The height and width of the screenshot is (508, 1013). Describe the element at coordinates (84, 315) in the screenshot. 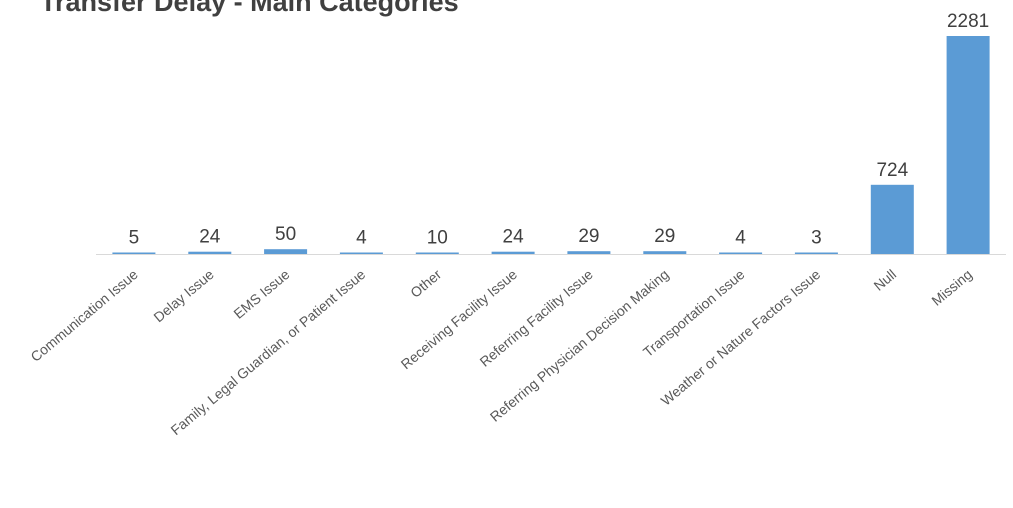

I see `category-tick-label: Communication Issue` at that location.